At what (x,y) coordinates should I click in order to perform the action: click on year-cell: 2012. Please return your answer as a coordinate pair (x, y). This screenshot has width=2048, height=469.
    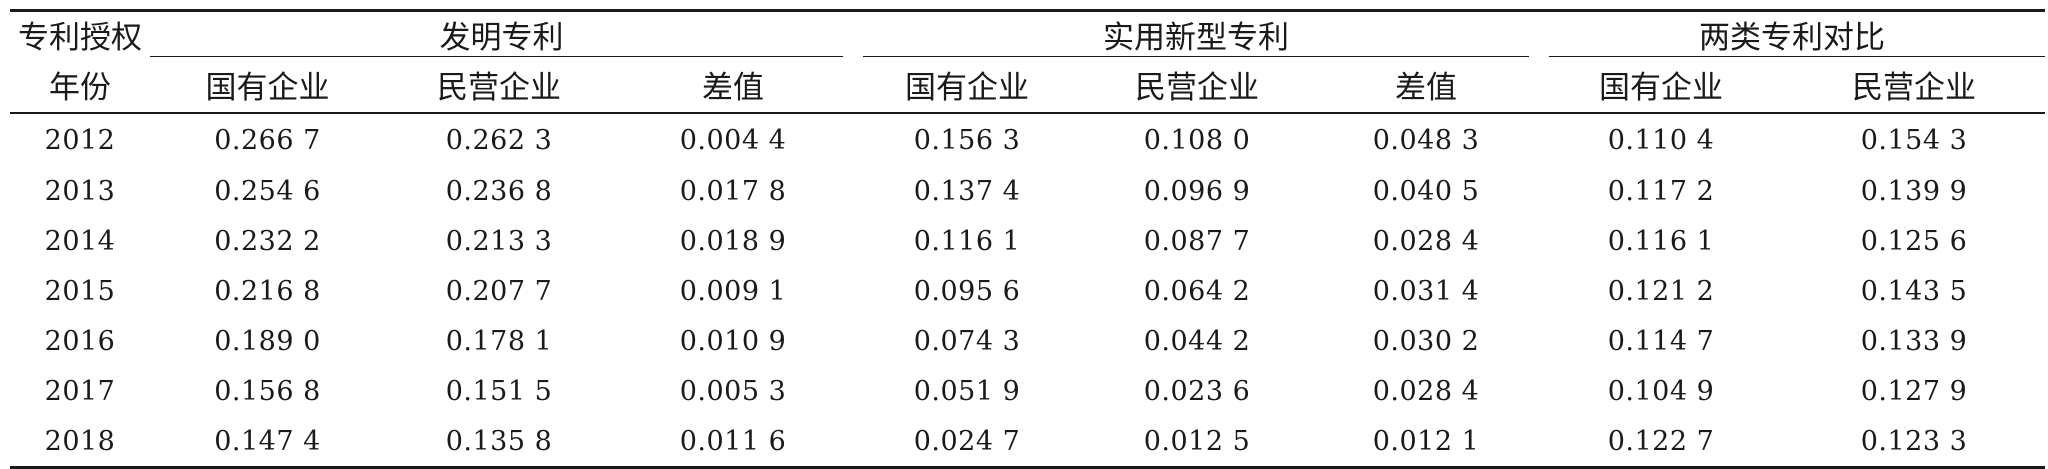
    Looking at the image, I should click on (80, 140).